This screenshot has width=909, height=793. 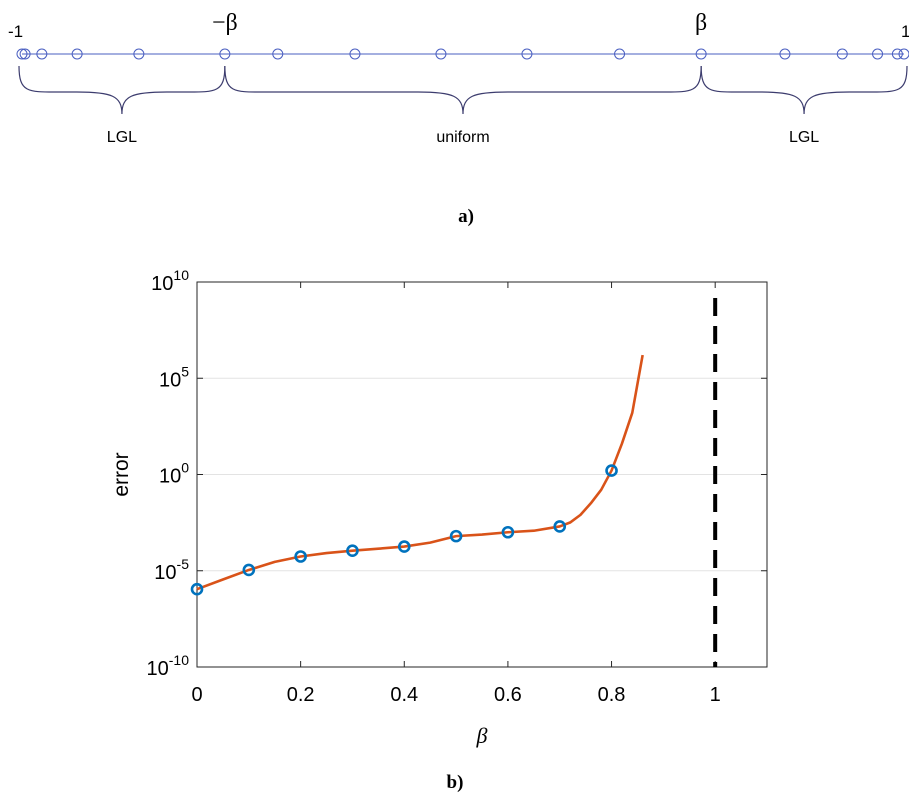 I want to click on y-tick-label: 10⁻¹⁰, so click(x=168, y=666).